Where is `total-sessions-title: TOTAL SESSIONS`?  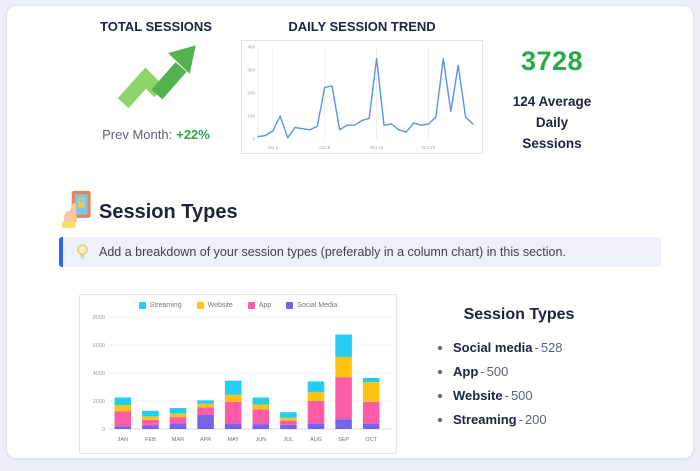
total-sessions-title: TOTAL SESSIONS is located at coordinates (156, 26).